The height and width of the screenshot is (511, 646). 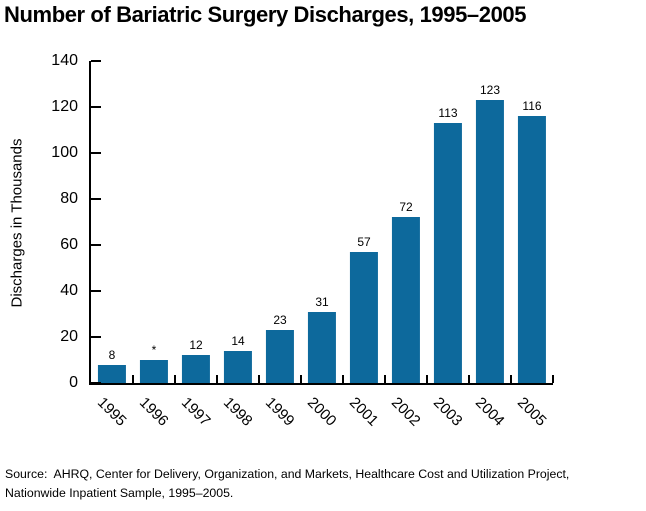 What do you see at coordinates (280, 222) in the screenshot?
I see `bar-band-1999: 23` at bounding box center [280, 222].